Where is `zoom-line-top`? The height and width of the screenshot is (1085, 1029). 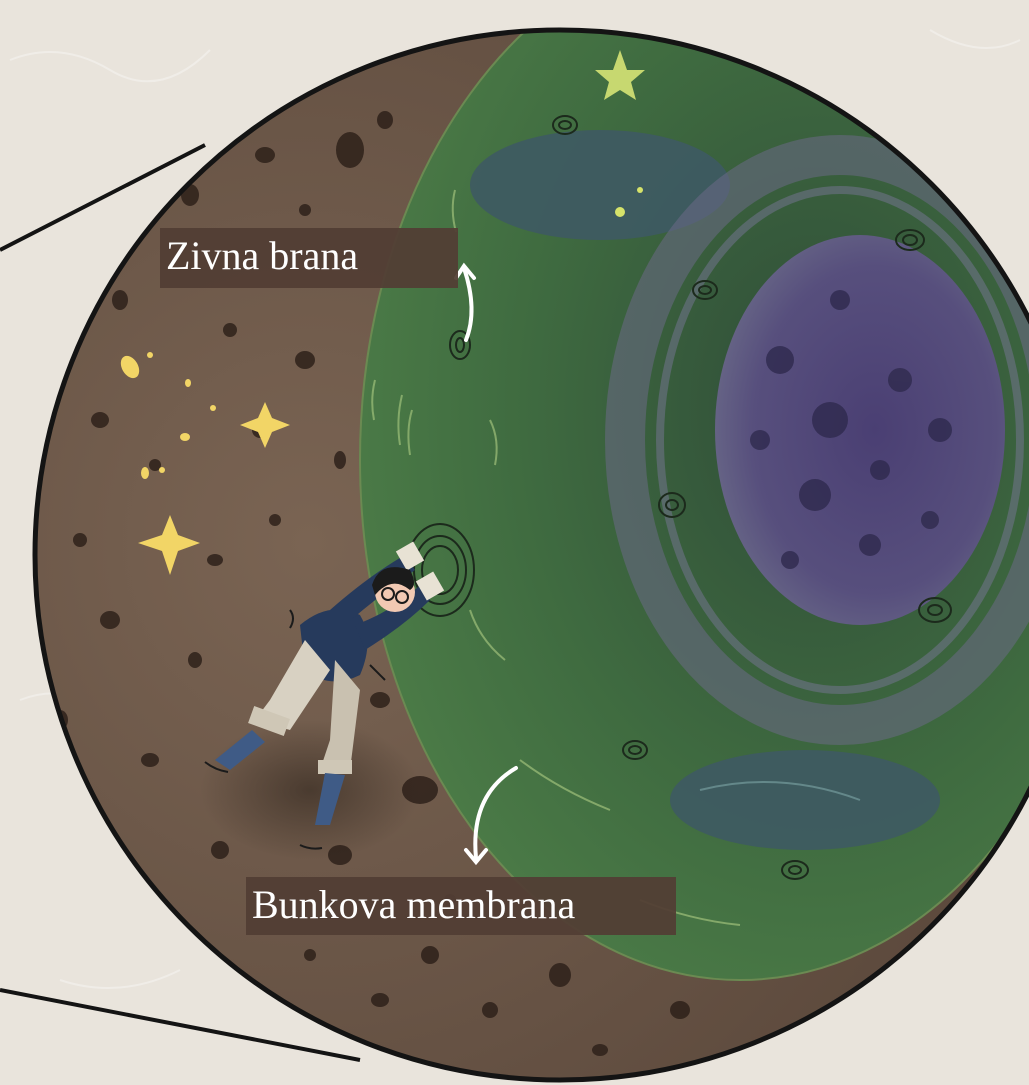
zoom-line-top is located at coordinates (103, 197).